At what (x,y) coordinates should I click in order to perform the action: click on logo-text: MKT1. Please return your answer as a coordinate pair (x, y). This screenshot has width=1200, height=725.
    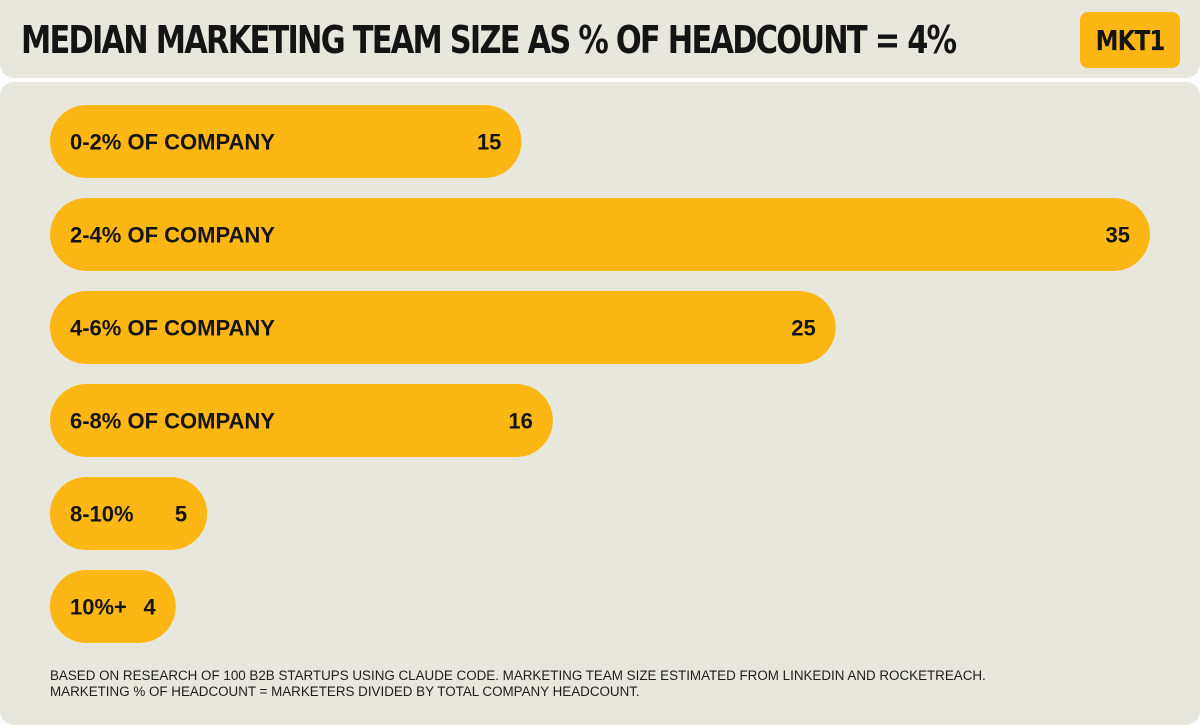
    Looking at the image, I should click on (1130, 40).